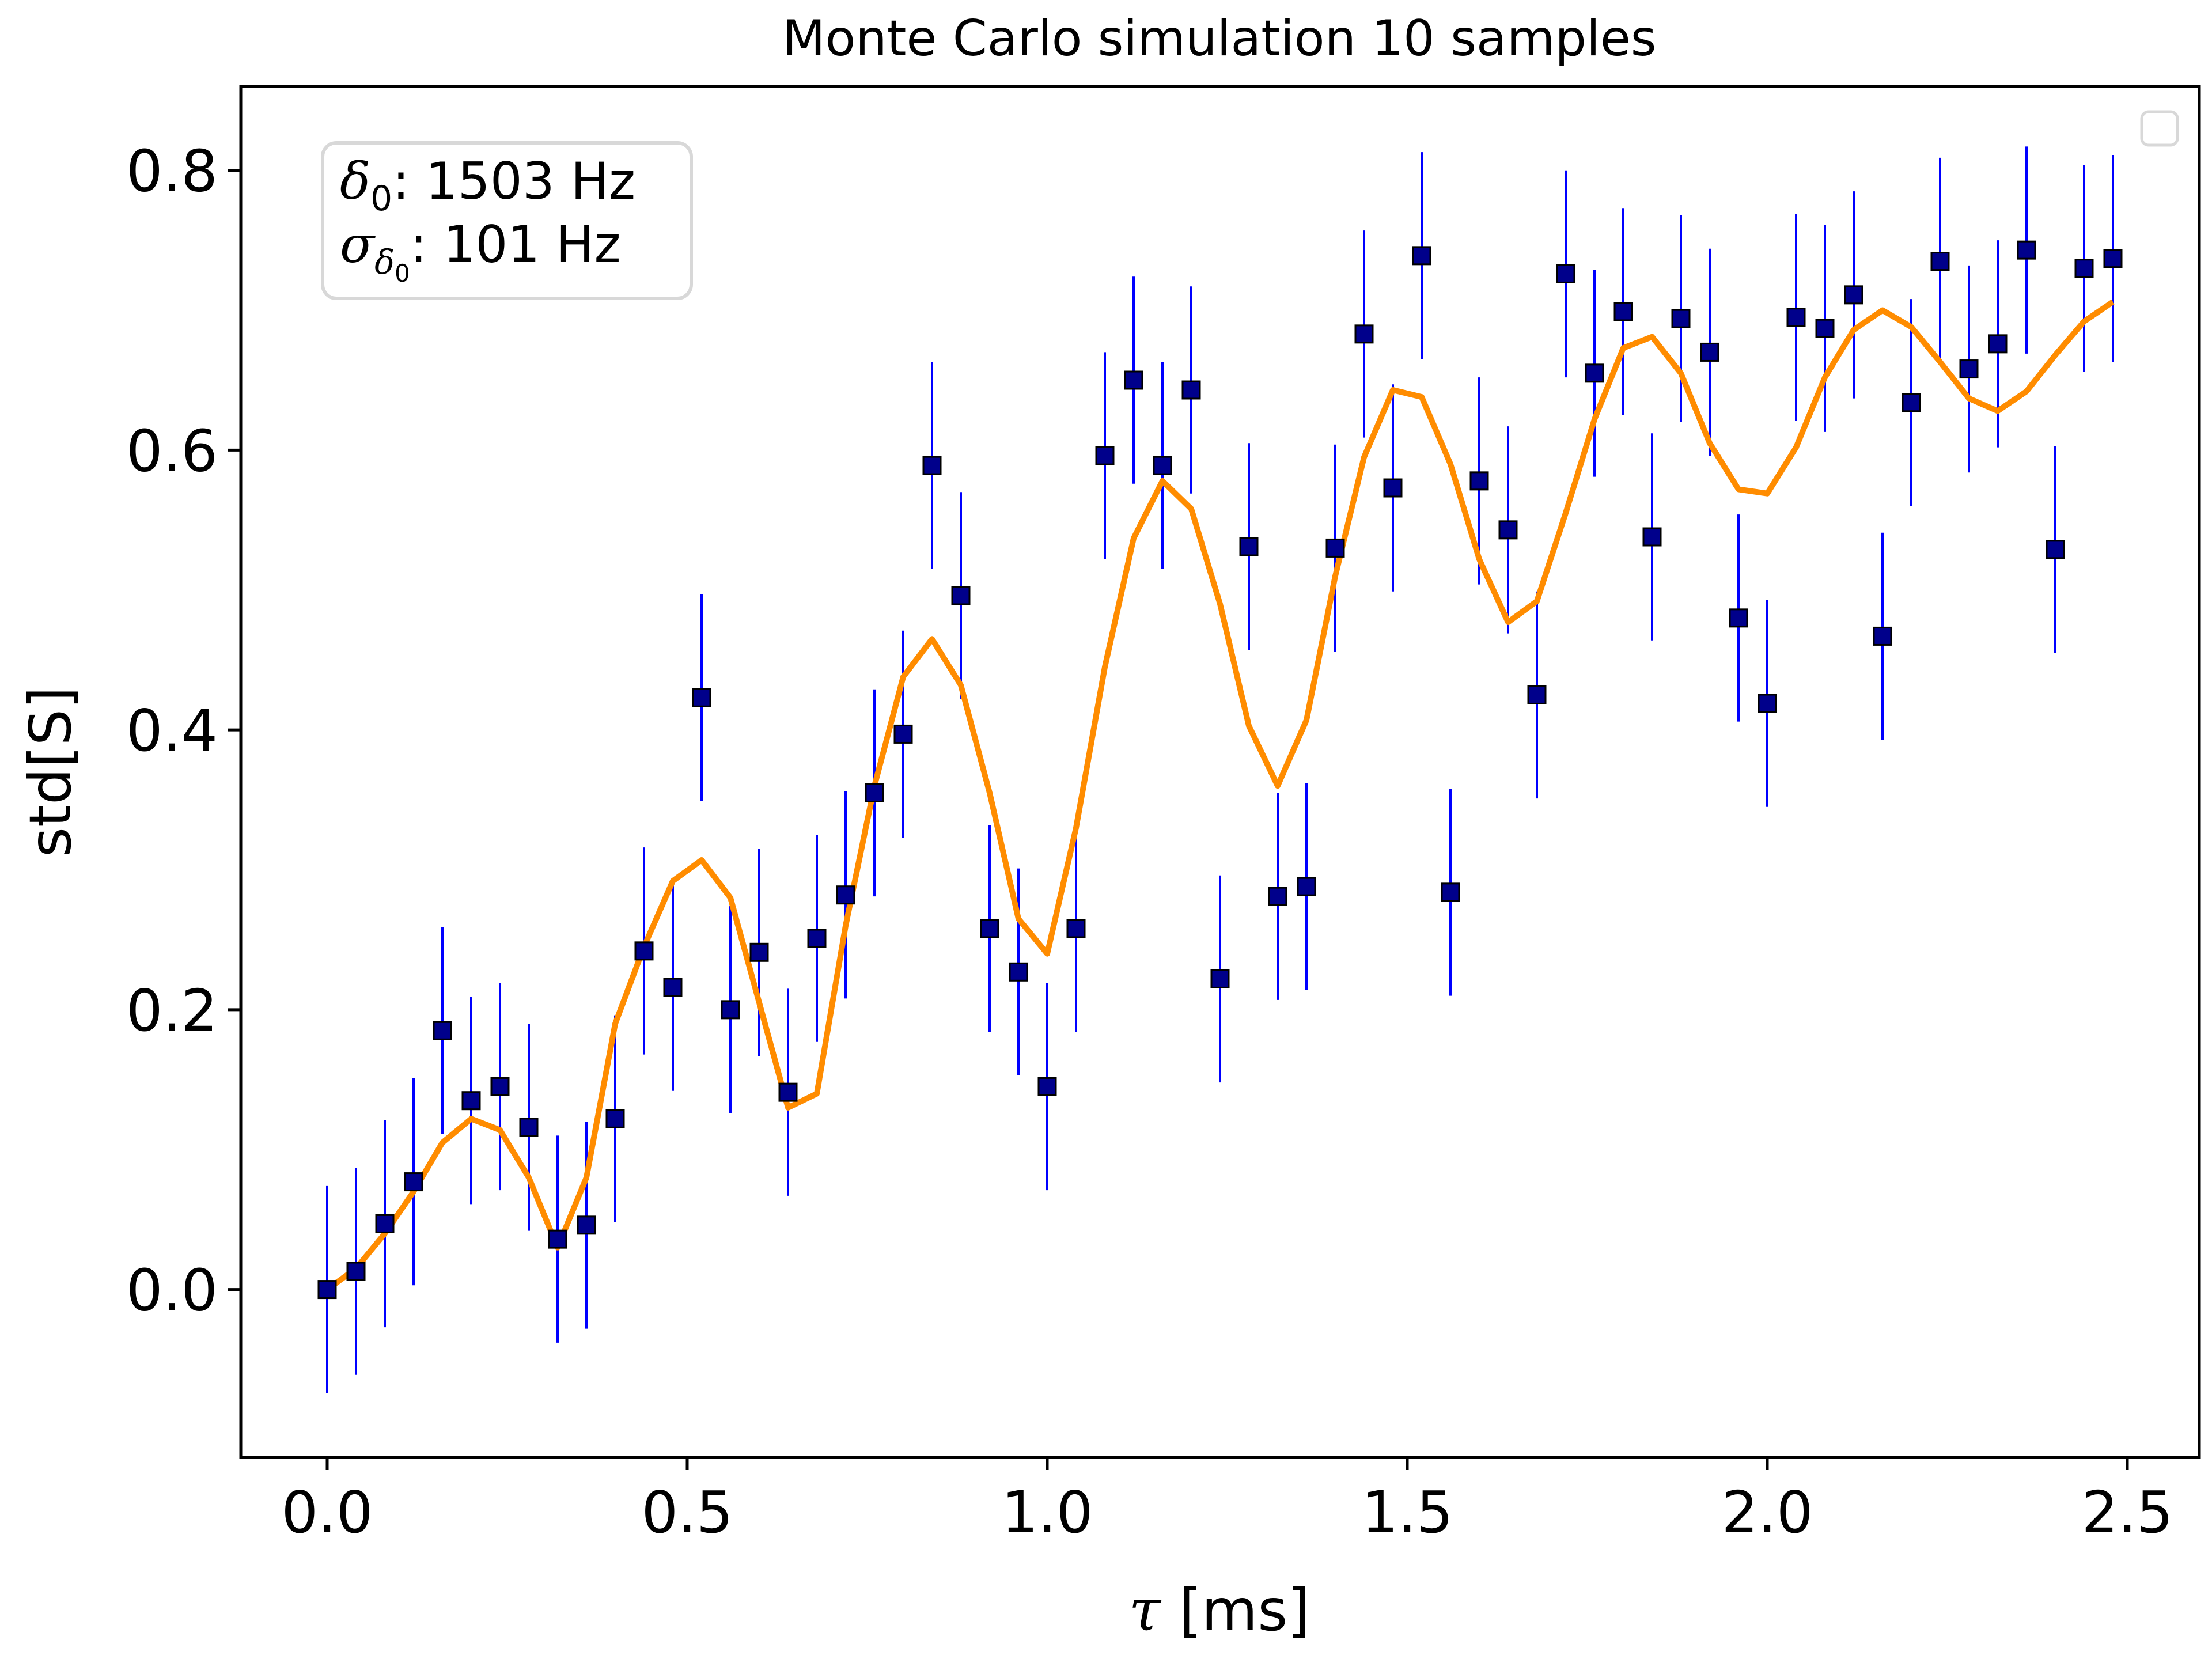 This screenshot has height=1659, width=2212. Describe the element at coordinates (384, 262) in the screenshot. I see `annotation-sigma-subscript: δ` at that location.